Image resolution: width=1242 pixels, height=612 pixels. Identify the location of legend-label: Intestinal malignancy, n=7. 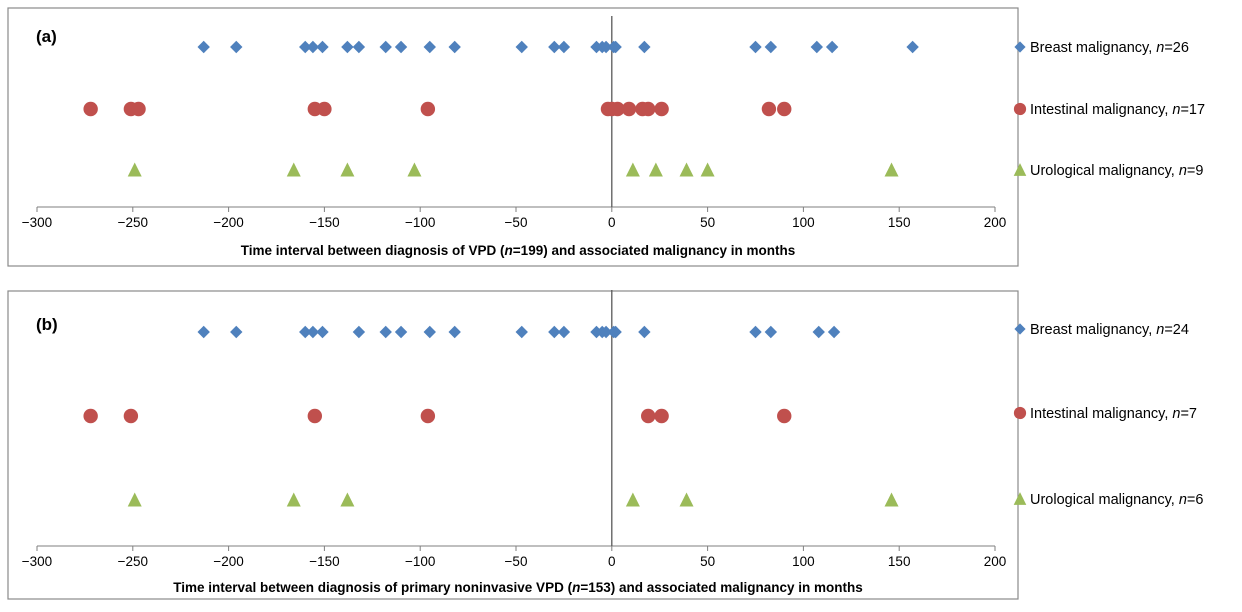
(1113, 414).